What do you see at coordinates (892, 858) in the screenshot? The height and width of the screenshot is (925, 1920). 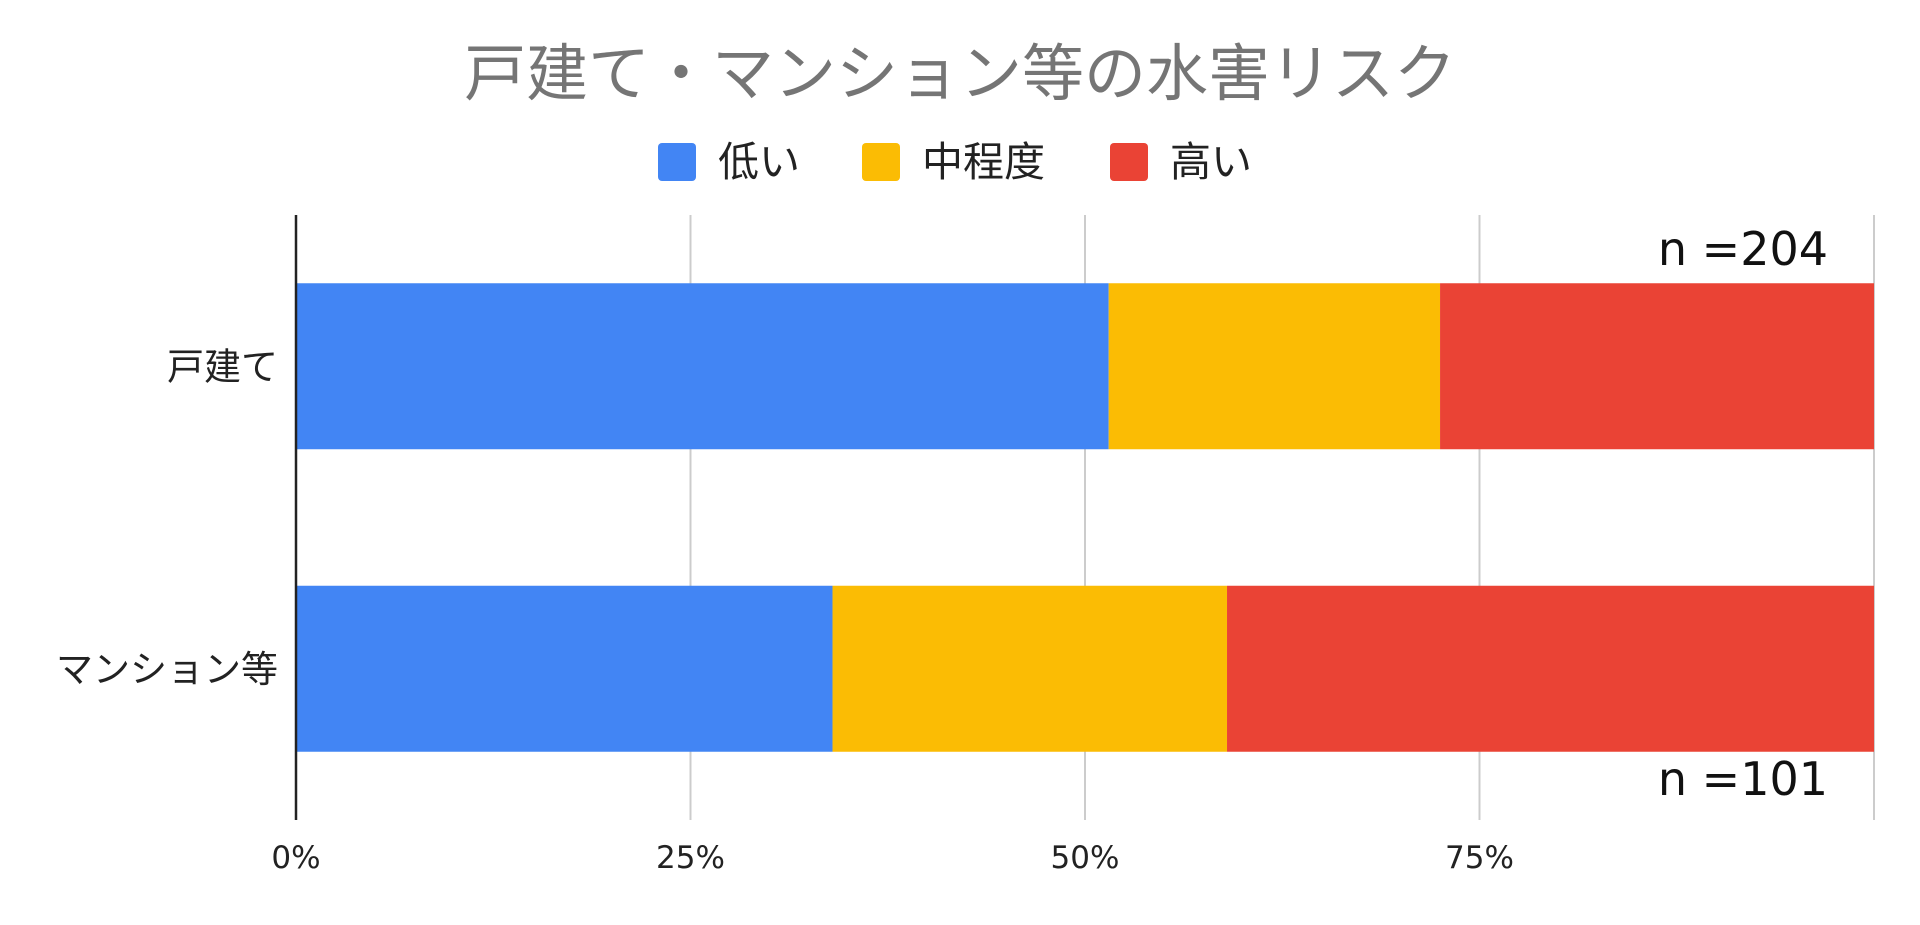 I see `x-tick-labels: 0% 25% 50% 75%` at bounding box center [892, 858].